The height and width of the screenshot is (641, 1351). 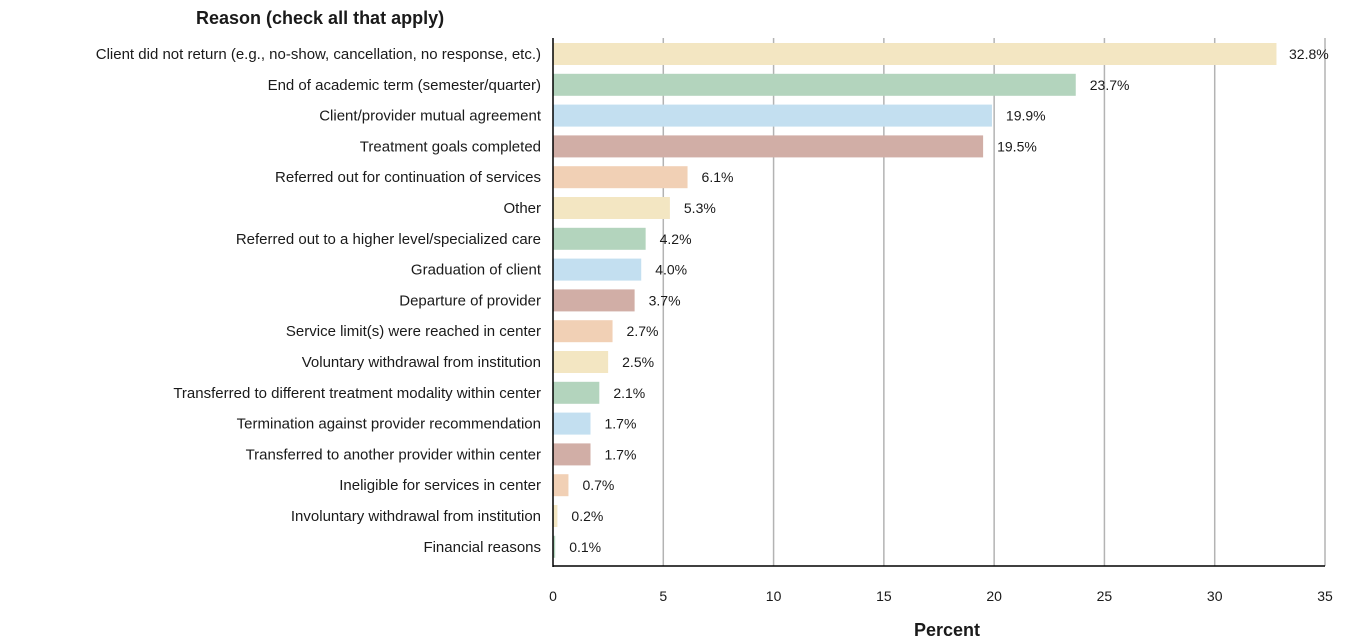 I want to click on category-label: Other, so click(x=522, y=208).